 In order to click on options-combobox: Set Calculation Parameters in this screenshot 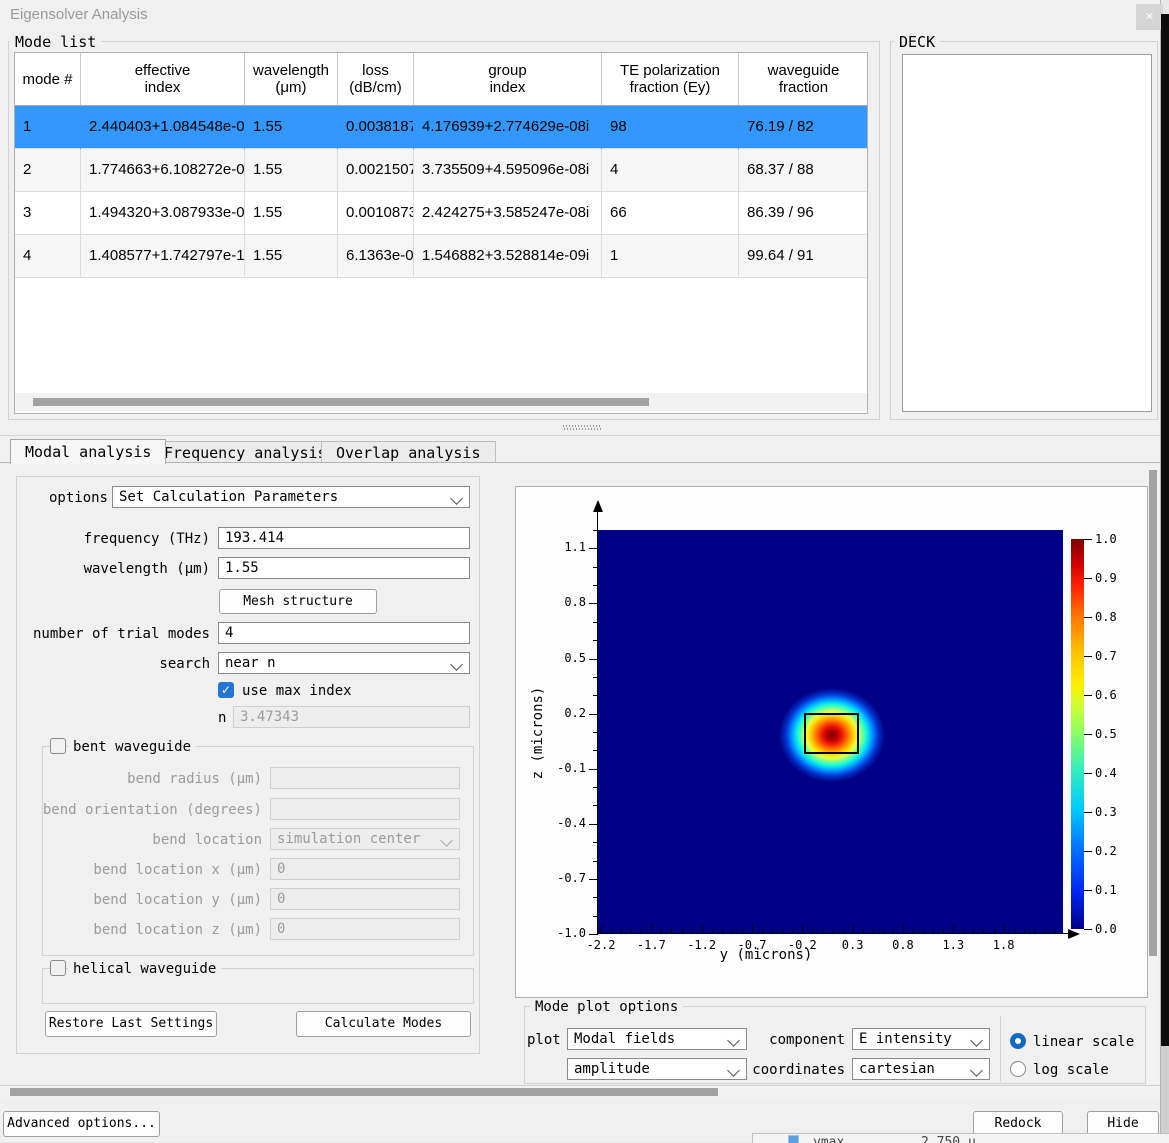, I will do `click(291, 497)`.